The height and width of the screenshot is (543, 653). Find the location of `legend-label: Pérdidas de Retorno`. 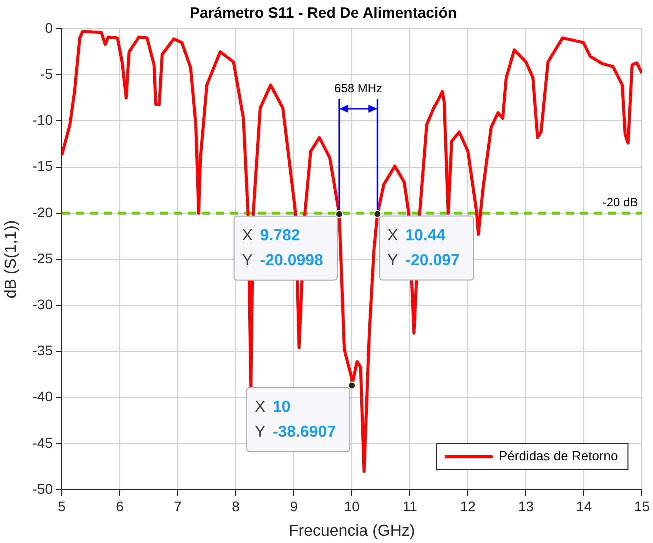

legend-label: Pérdidas de Retorno is located at coordinates (558, 456).